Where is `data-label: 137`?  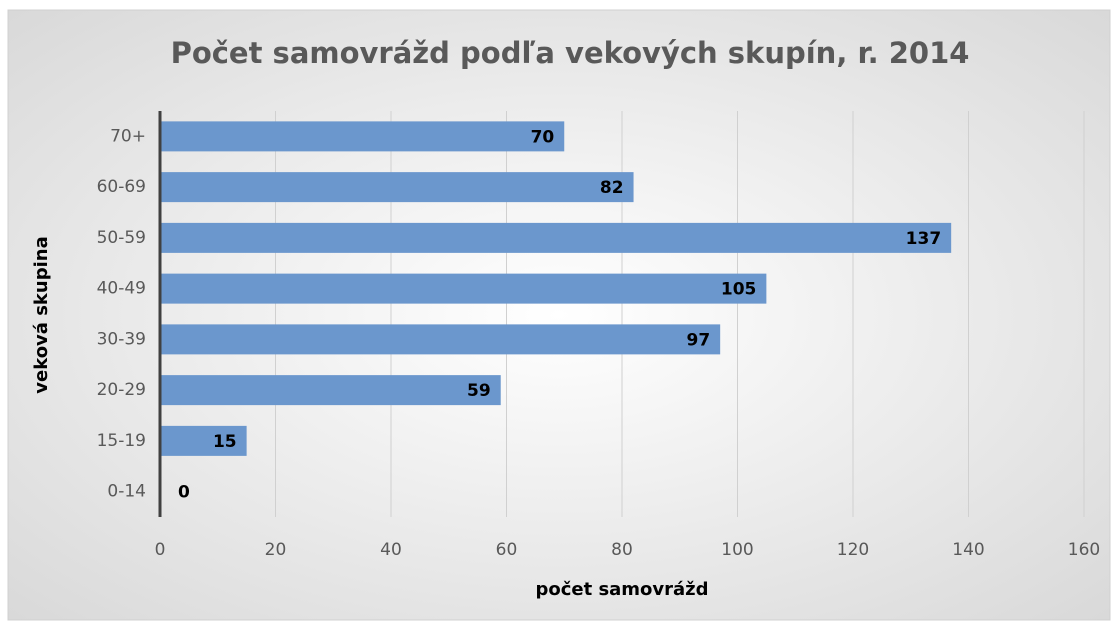
data-label: 137 is located at coordinates (924, 239).